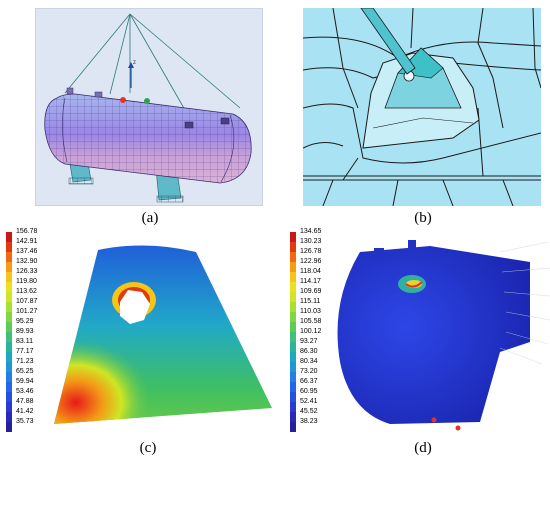 The image size is (550, 512). Describe the element at coordinates (311, 231) in the screenshot. I see `d-legend-label: 134.65` at that location.